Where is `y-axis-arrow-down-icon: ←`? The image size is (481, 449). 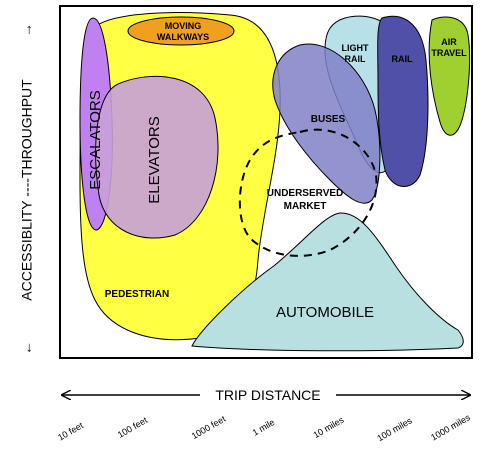
y-axis-arrow-down-icon: ← is located at coordinates (27, 348).